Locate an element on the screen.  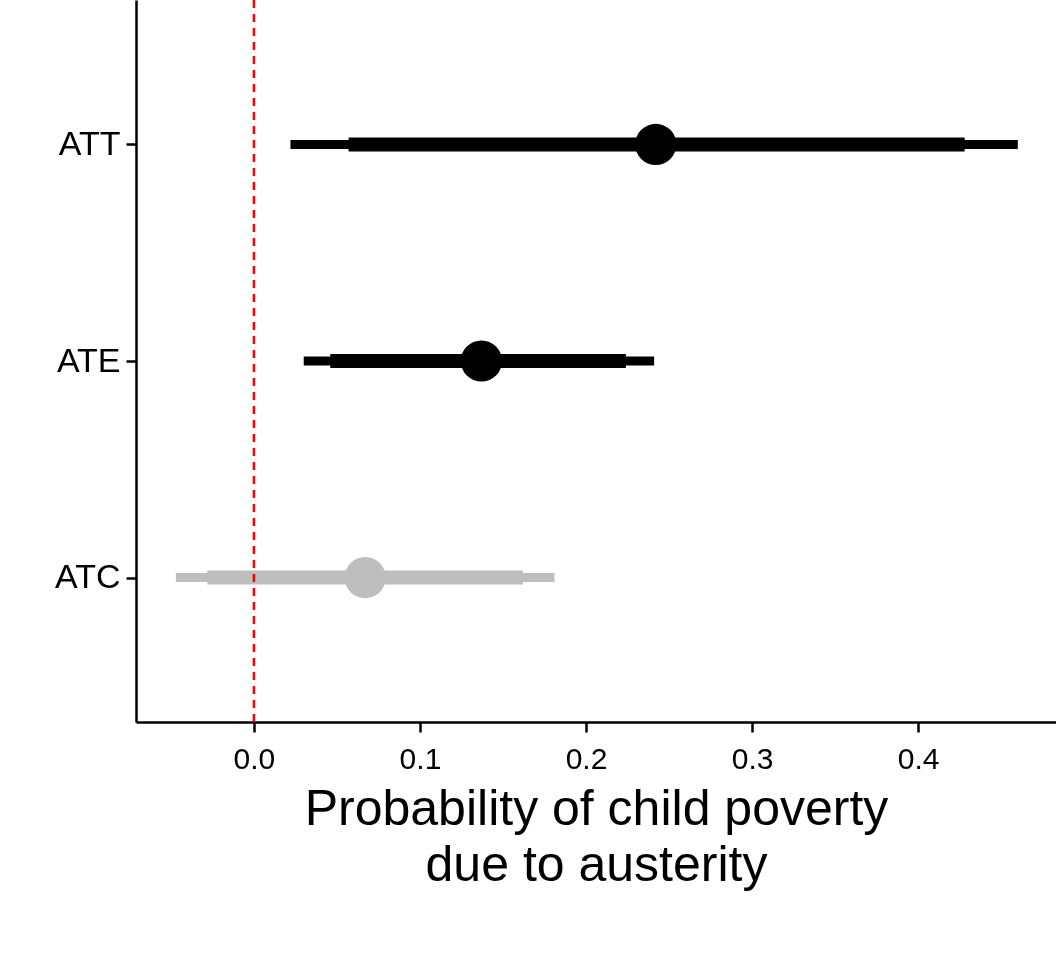
x-tick-label: 0.4 is located at coordinates (918, 758).